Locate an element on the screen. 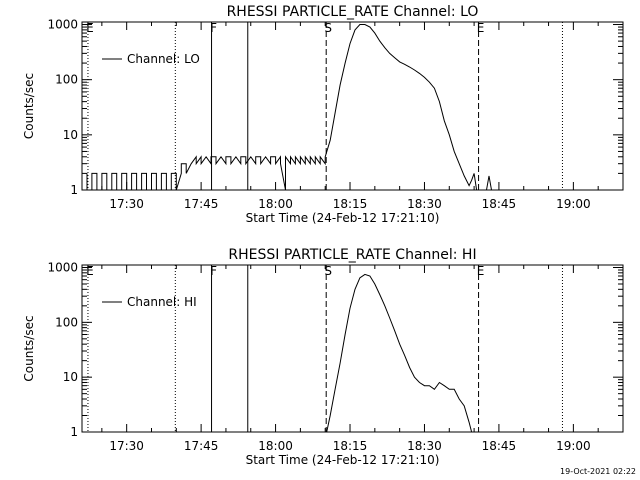 Image resolution: width=640 pixels, height=480 pixels. legend-label: Channel: LO is located at coordinates (163, 59).